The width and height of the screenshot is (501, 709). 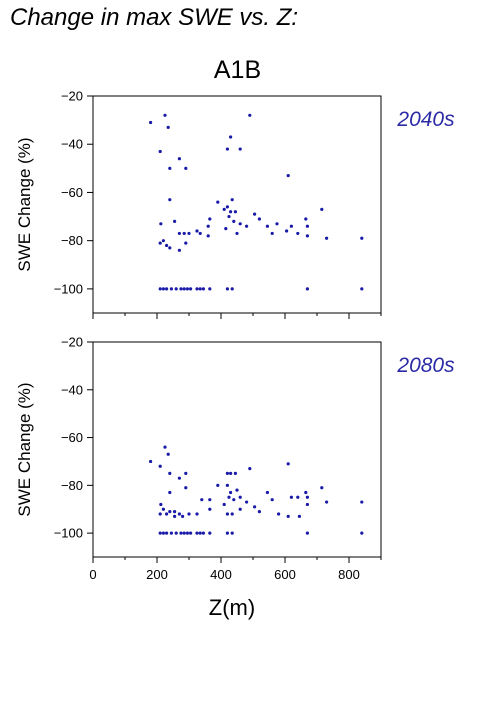 I want to click on x-tick-label: 600, so click(x=285, y=574).